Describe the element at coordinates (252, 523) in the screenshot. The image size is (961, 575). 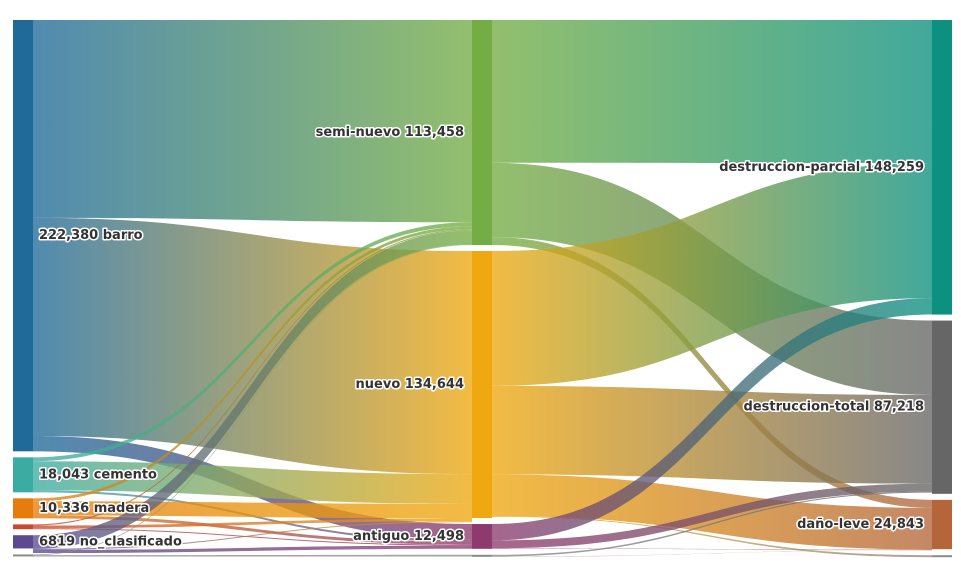
I see `link-ladrillo-to-nuevo` at that location.